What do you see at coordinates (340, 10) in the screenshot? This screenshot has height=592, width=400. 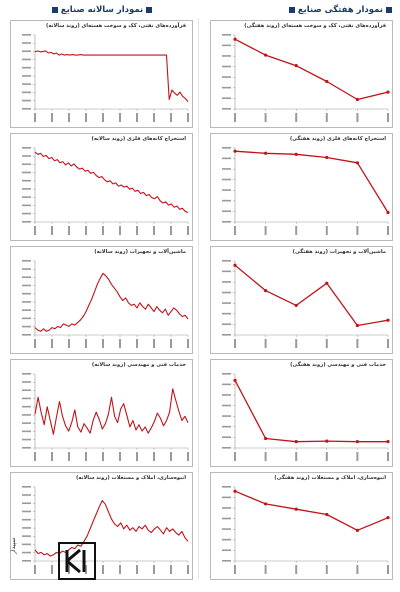 I see `weekly-header-text: نمودار هفتگی صنایع` at bounding box center [340, 10].